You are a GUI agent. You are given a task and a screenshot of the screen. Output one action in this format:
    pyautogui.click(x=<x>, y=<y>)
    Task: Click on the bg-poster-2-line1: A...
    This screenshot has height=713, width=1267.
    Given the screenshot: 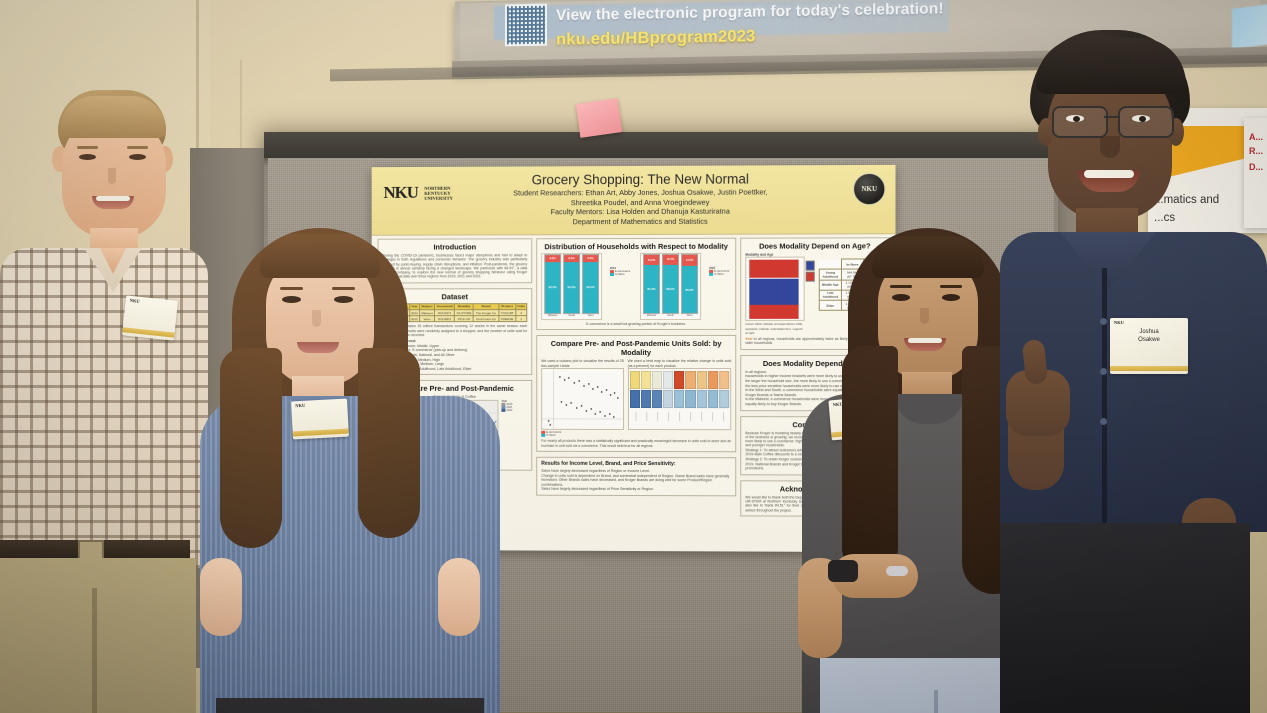 What is the action you would take?
    pyautogui.click(x=1256, y=137)
    